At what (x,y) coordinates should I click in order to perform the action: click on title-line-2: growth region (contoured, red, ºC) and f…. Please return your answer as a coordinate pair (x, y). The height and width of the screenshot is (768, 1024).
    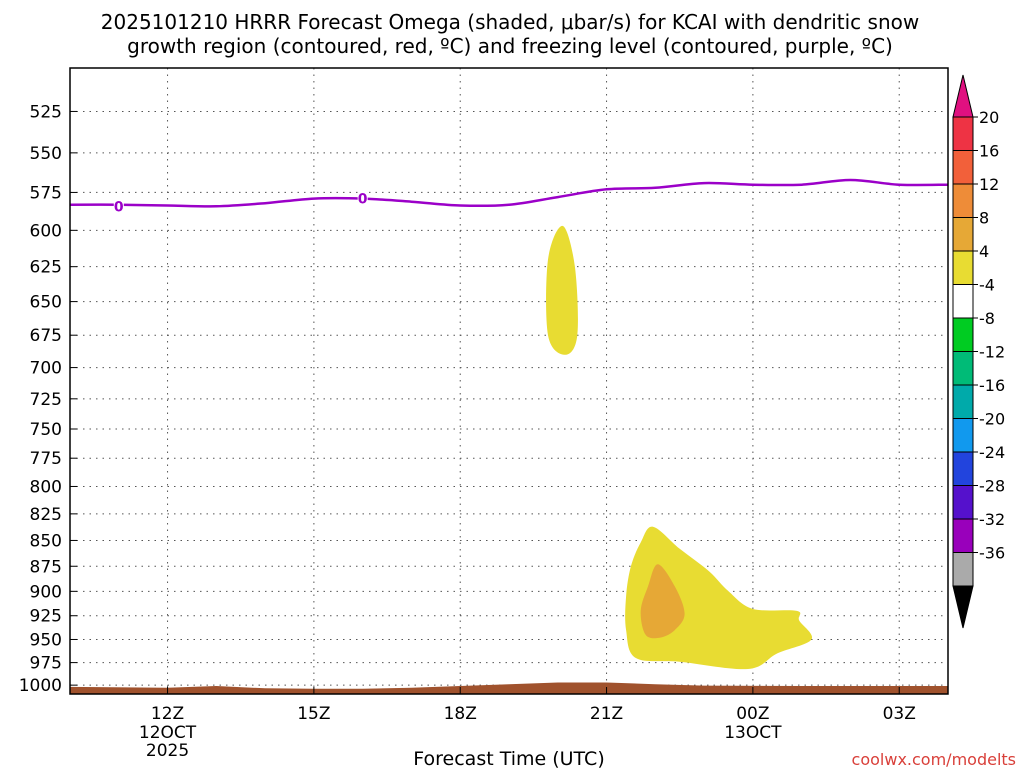
    Looking at the image, I should click on (510, 46).